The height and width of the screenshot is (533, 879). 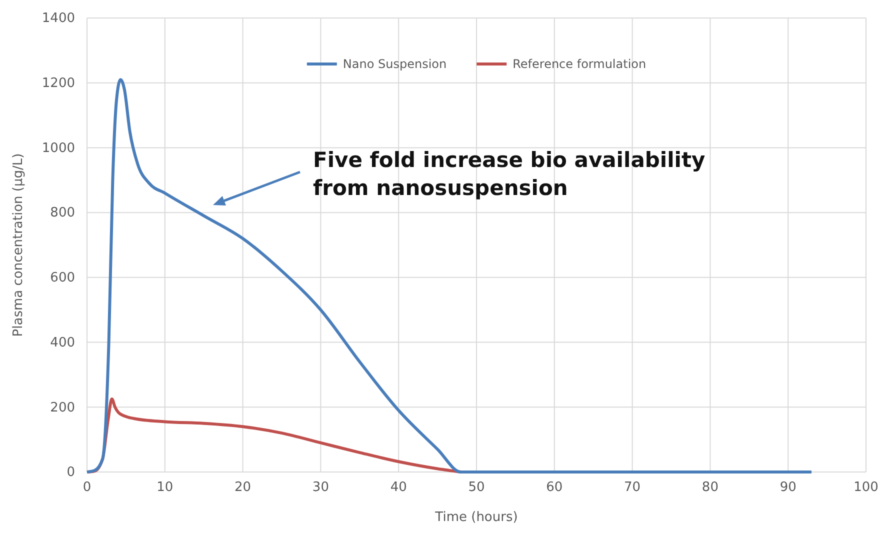 What do you see at coordinates (18, 245) in the screenshot?
I see `y-axis-title: Plasma concentration (µg/L)` at bounding box center [18, 245].